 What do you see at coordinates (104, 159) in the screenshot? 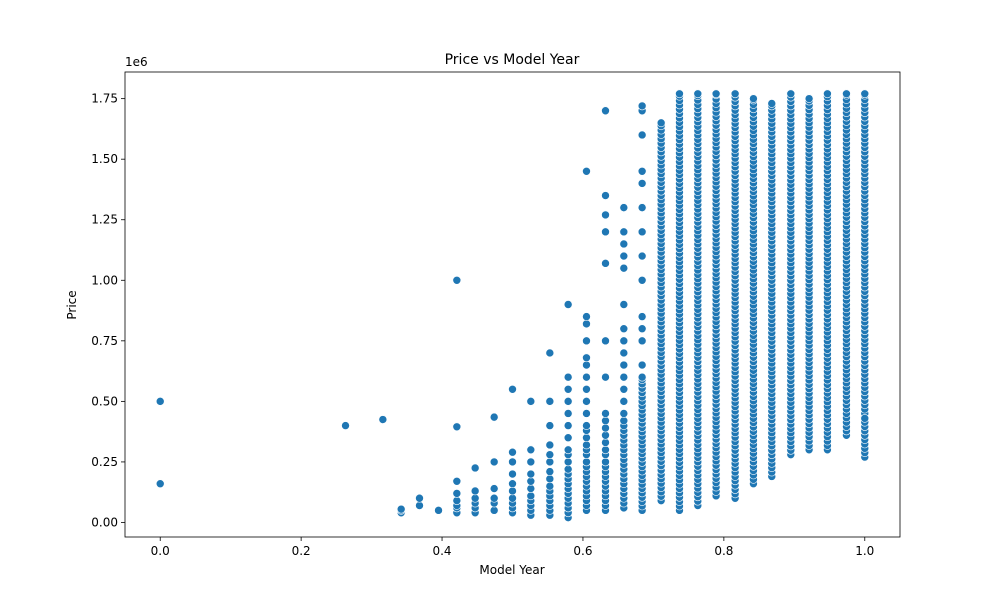
I see `y-tick-label: 1.50` at bounding box center [104, 159].